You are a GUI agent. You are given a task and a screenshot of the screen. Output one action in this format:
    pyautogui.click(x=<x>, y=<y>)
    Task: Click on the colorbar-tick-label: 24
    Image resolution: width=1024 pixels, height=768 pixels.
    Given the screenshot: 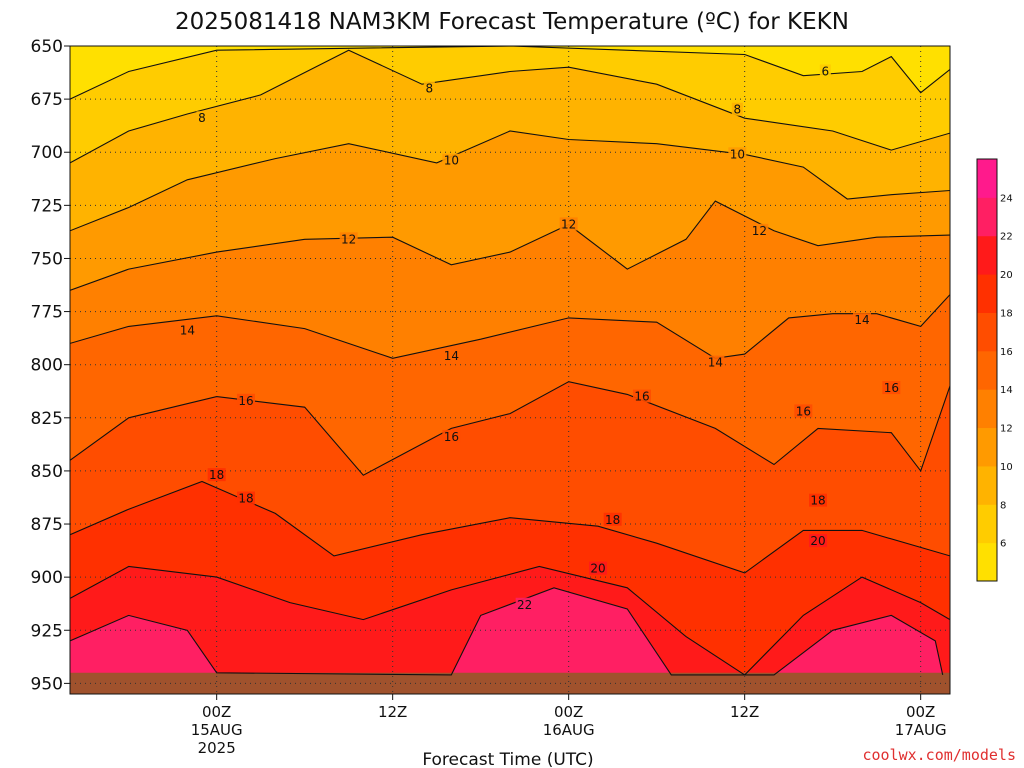 What is the action you would take?
    pyautogui.click(x=1006, y=198)
    